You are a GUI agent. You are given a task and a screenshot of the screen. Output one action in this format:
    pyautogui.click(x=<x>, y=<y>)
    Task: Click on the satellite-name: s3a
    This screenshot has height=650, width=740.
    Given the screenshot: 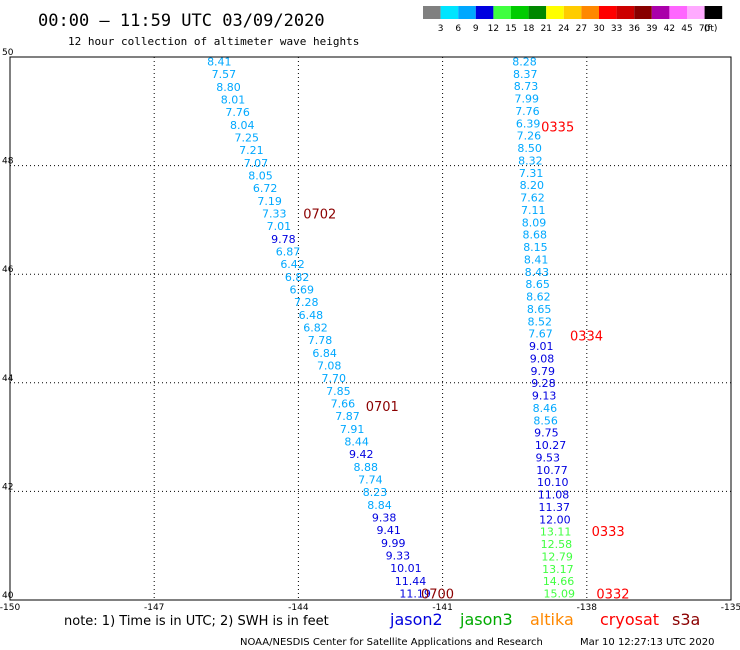 What is the action you would take?
    pyautogui.click(x=686, y=619)
    